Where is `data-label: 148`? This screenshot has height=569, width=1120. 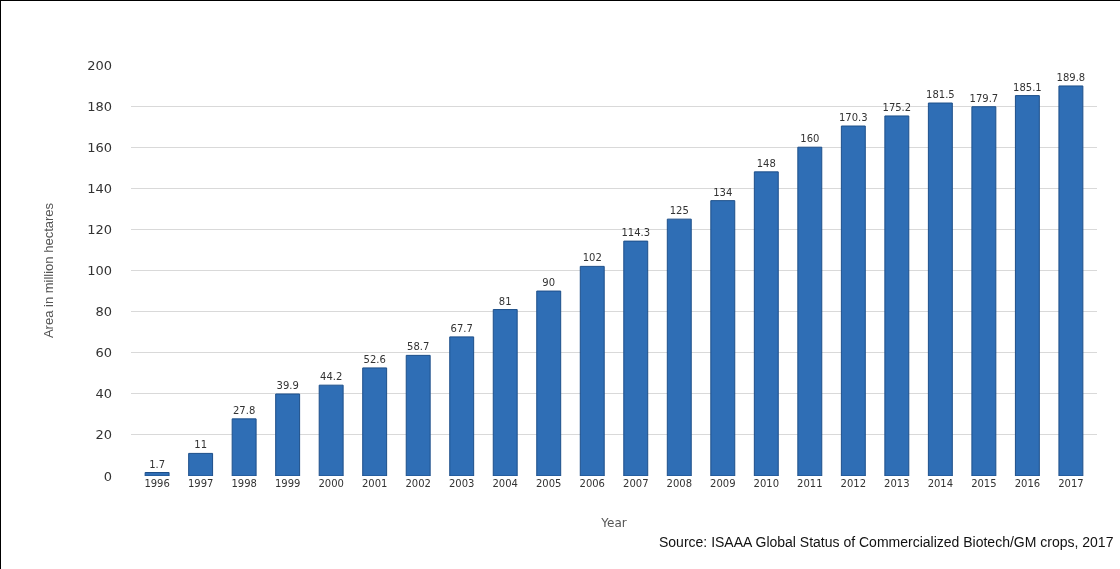 data-label: 148 is located at coordinates (766, 163).